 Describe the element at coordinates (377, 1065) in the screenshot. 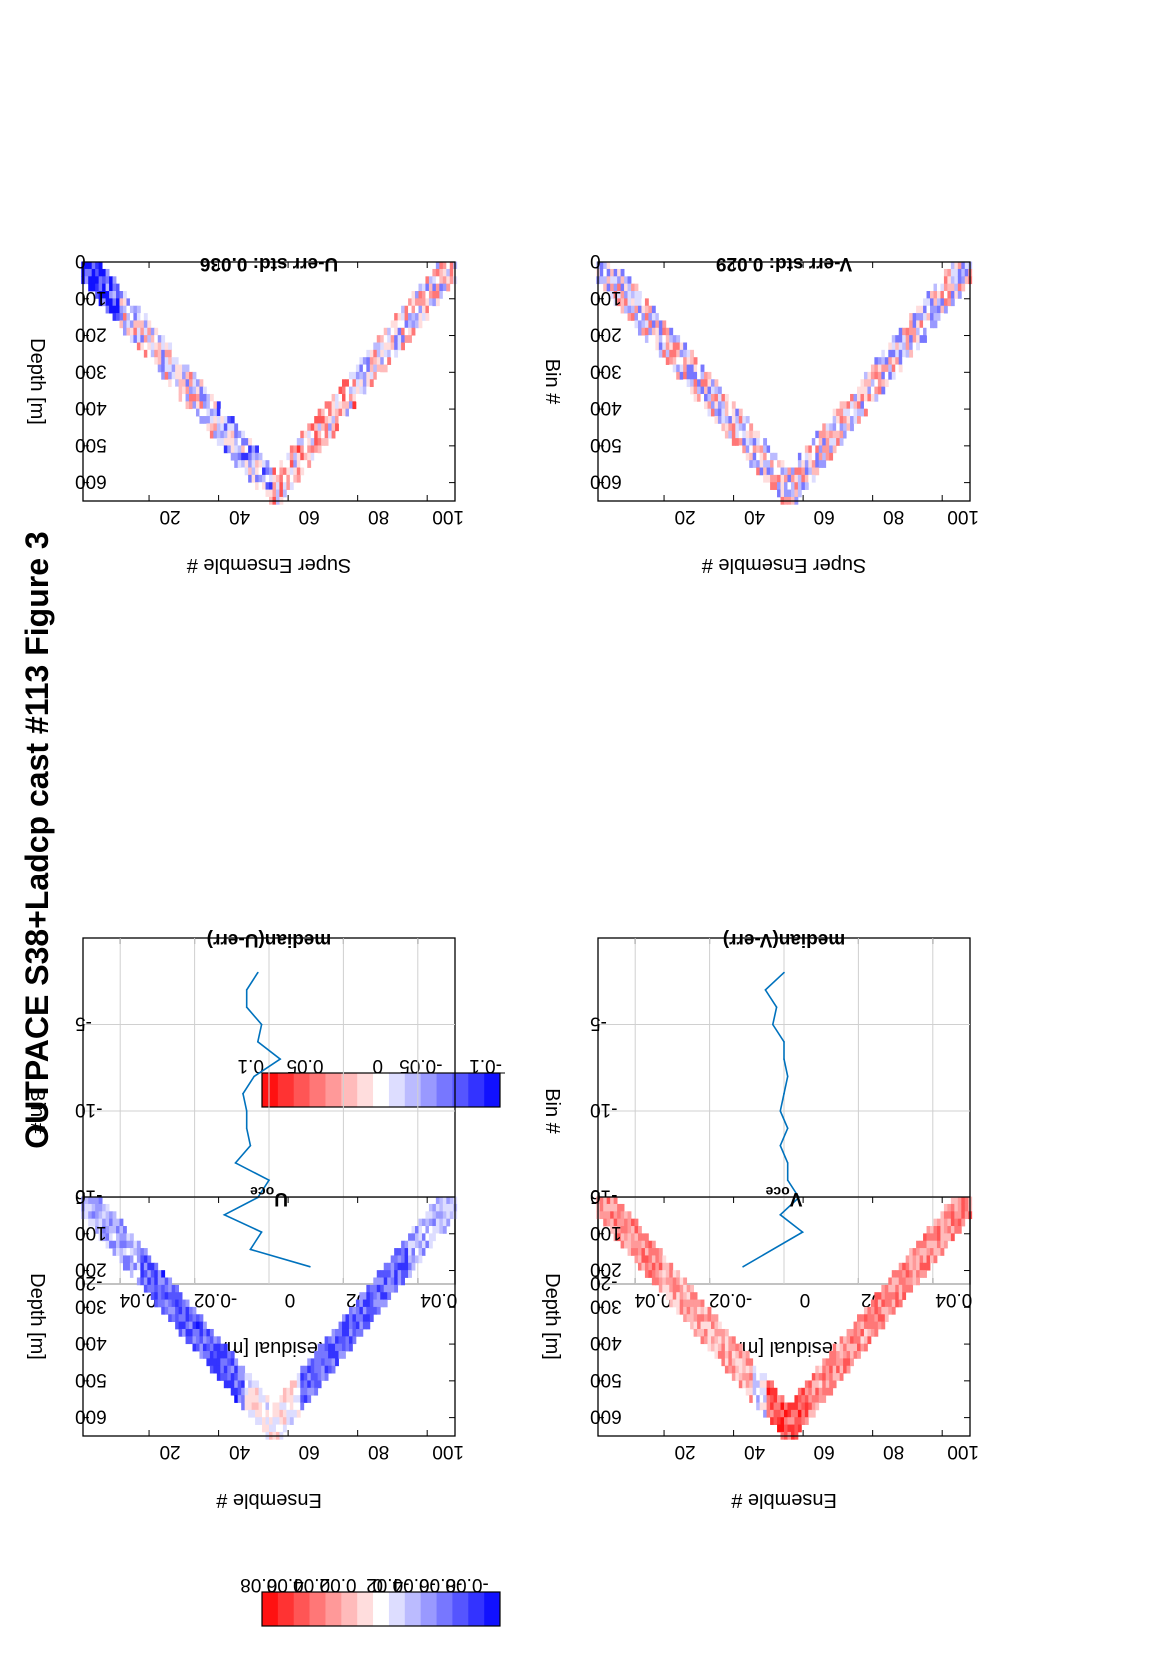

I see `colorbar-tick-label: 0` at that location.